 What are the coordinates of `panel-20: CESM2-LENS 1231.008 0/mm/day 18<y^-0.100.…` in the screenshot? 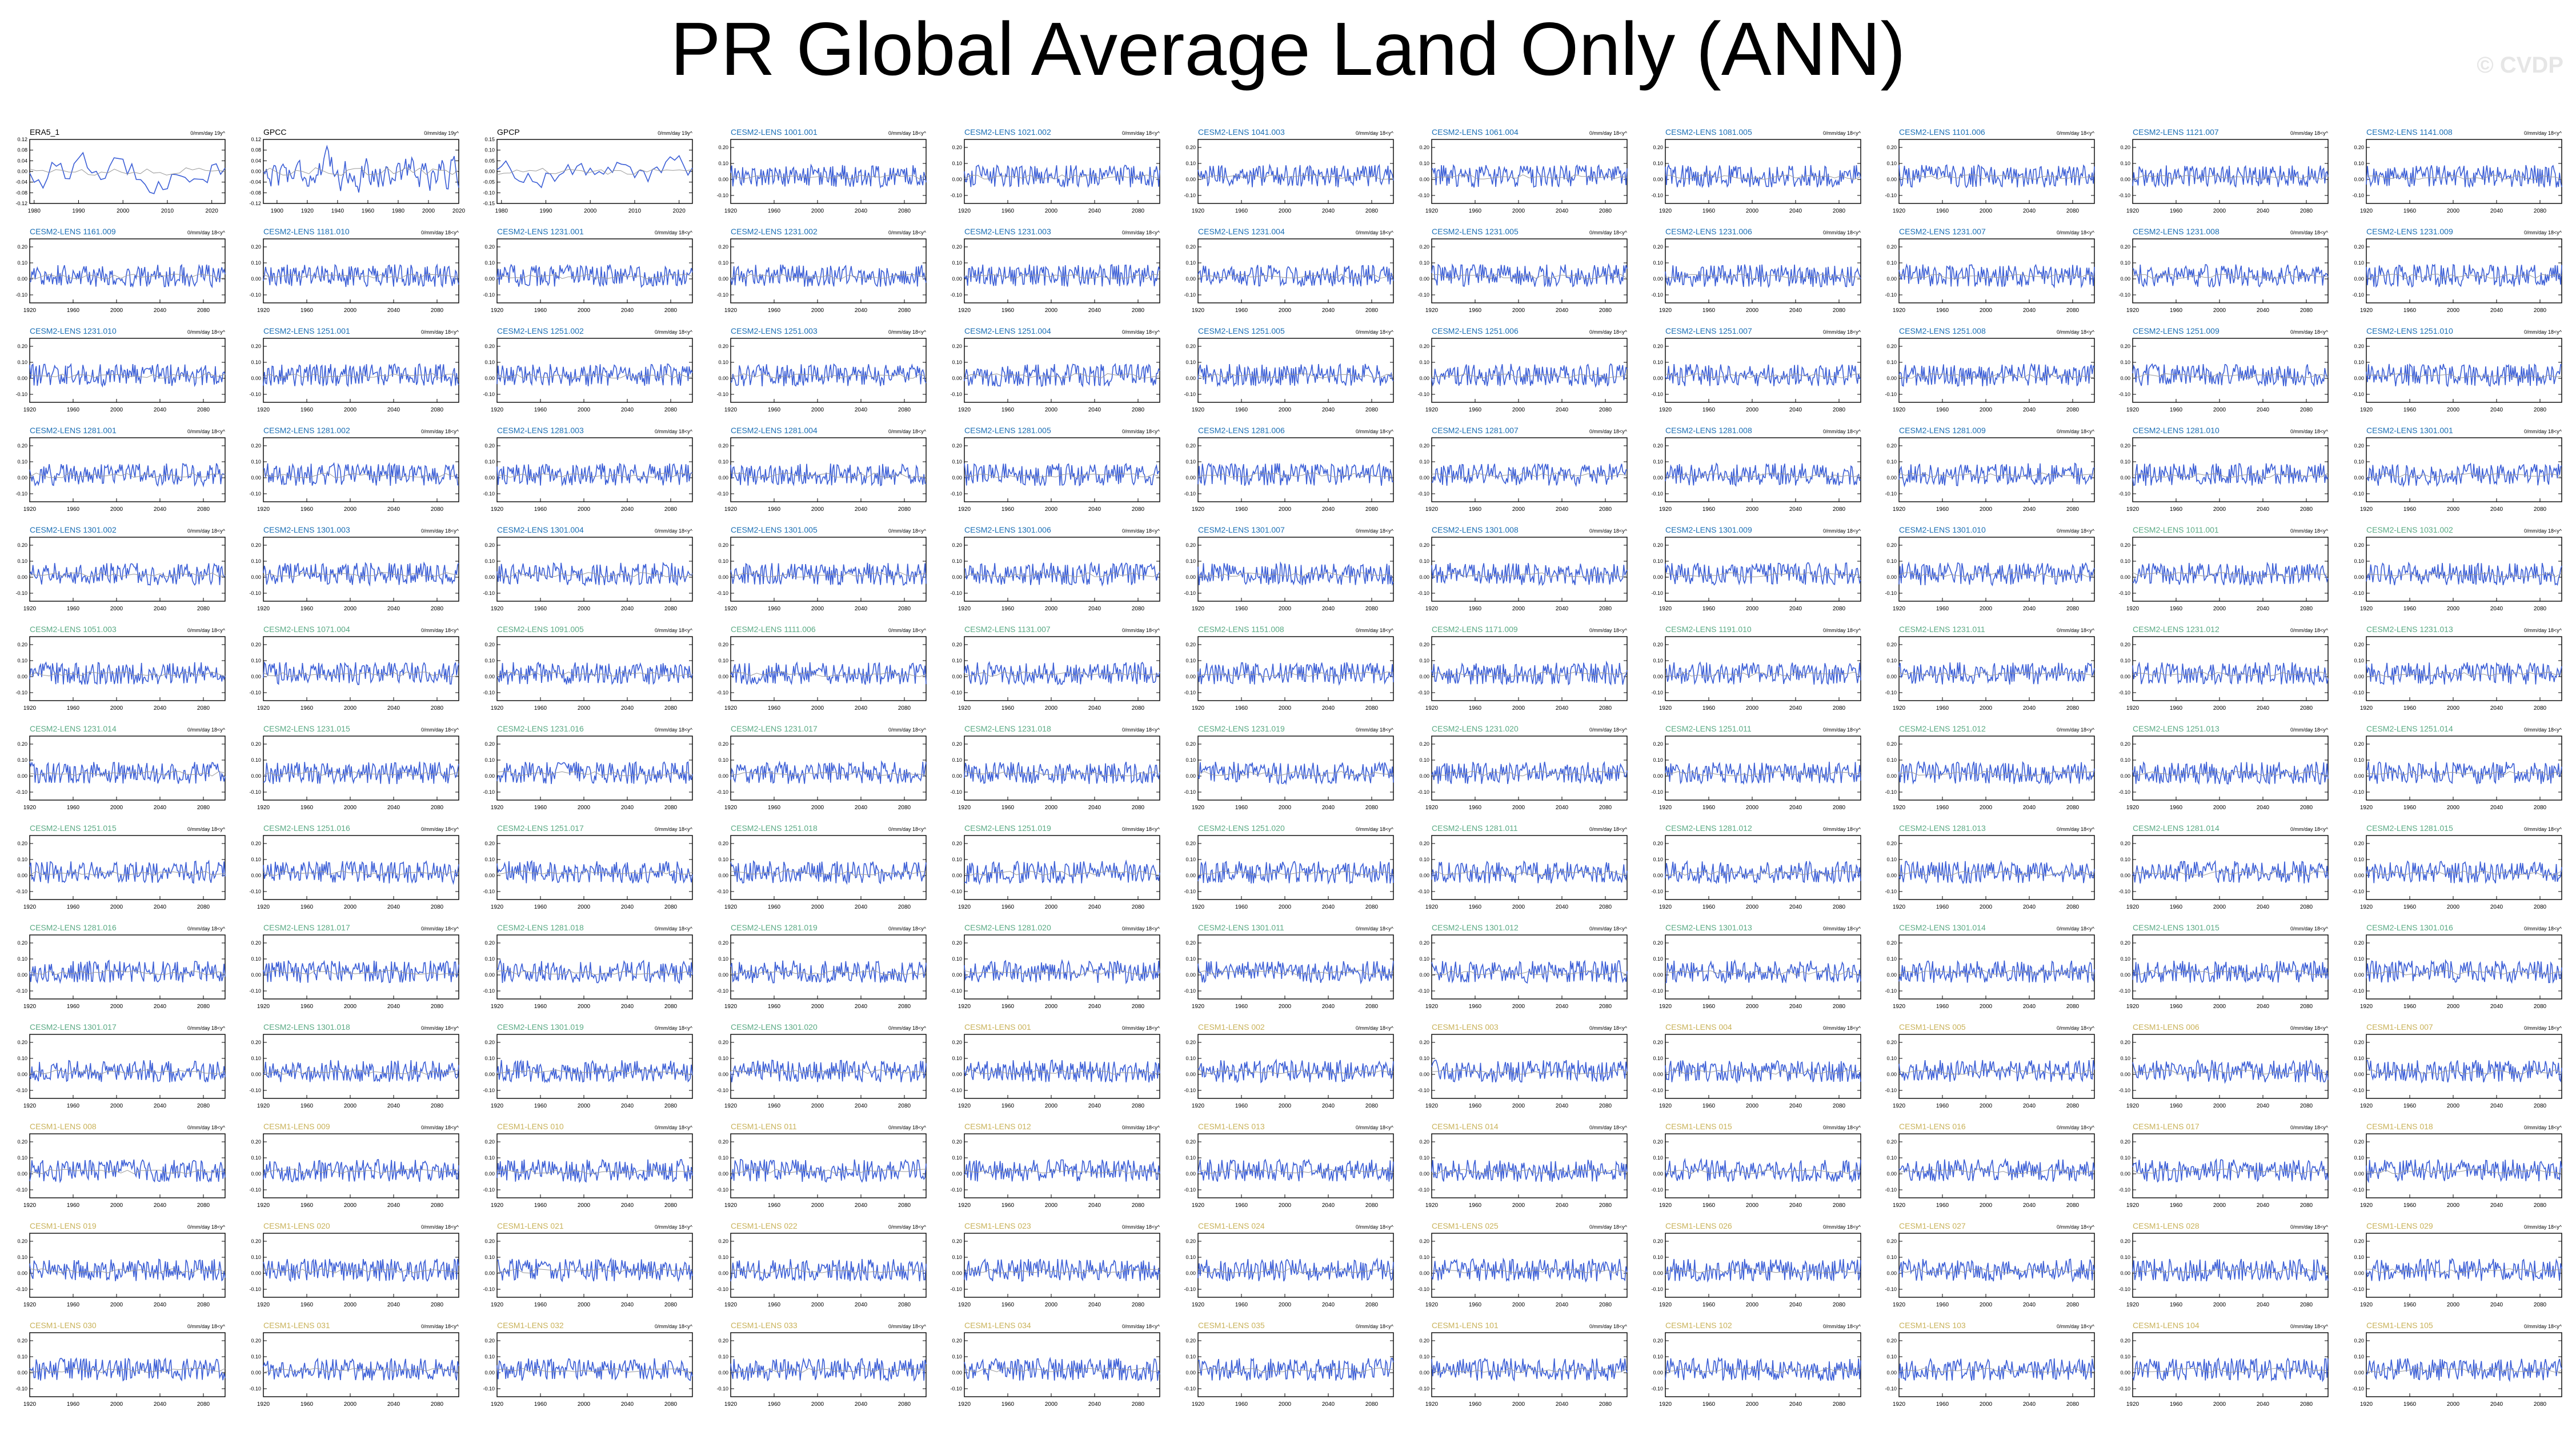 It's located at (2223, 270).